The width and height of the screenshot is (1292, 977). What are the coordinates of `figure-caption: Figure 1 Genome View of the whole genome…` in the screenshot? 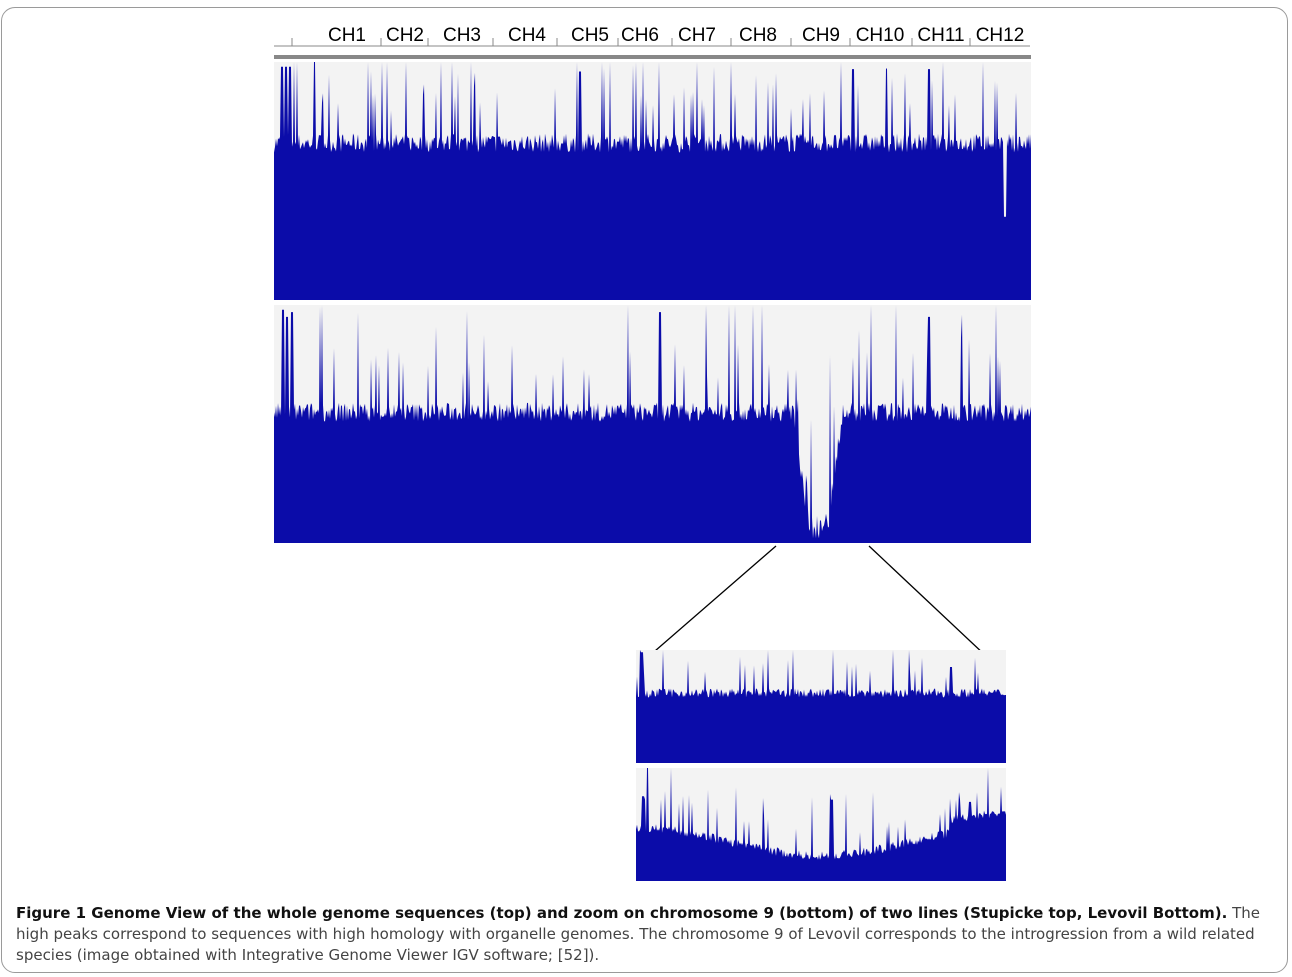 It's located at (647, 934).